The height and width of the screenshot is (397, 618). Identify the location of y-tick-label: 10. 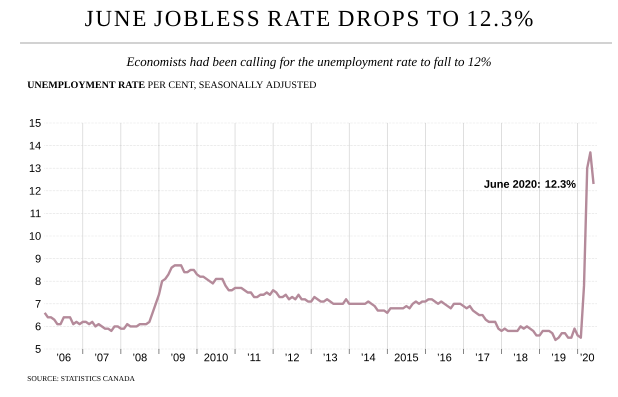
(35, 236).